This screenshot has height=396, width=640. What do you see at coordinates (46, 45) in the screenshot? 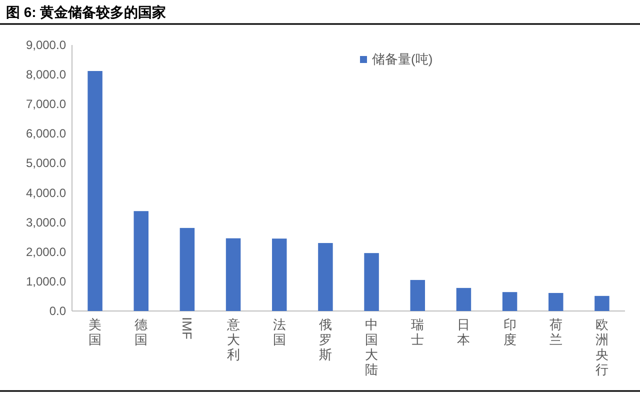
I see `y-tick-label: 9,000.0` at bounding box center [46, 45].